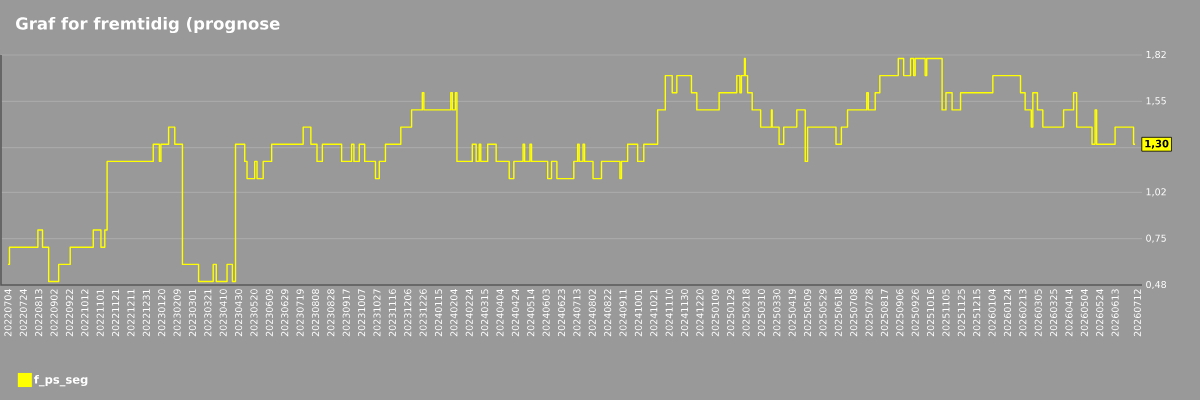 The width and height of the screenshot is (1200, 400). Describe the element at coordinates (669, 313) in the screenshot. I see `x-tick-label: 20241110` at that location.